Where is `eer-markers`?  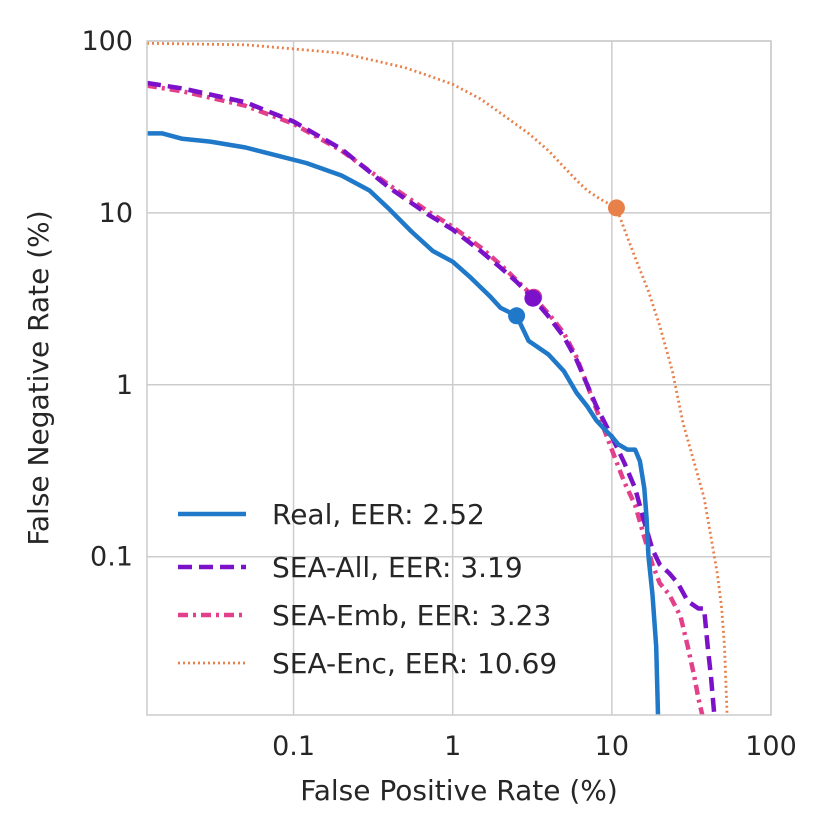 eer-markers is located at coordinates (566, 262).